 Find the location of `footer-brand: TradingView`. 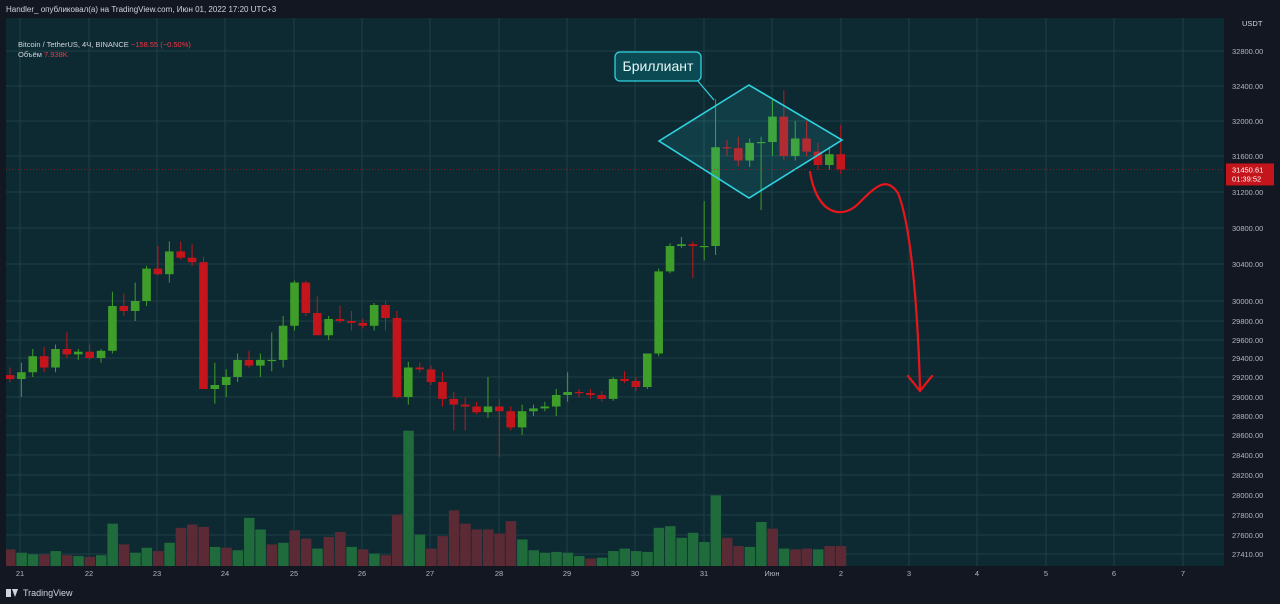

footer-brand: TradingView is located at coordinates (48, 593).